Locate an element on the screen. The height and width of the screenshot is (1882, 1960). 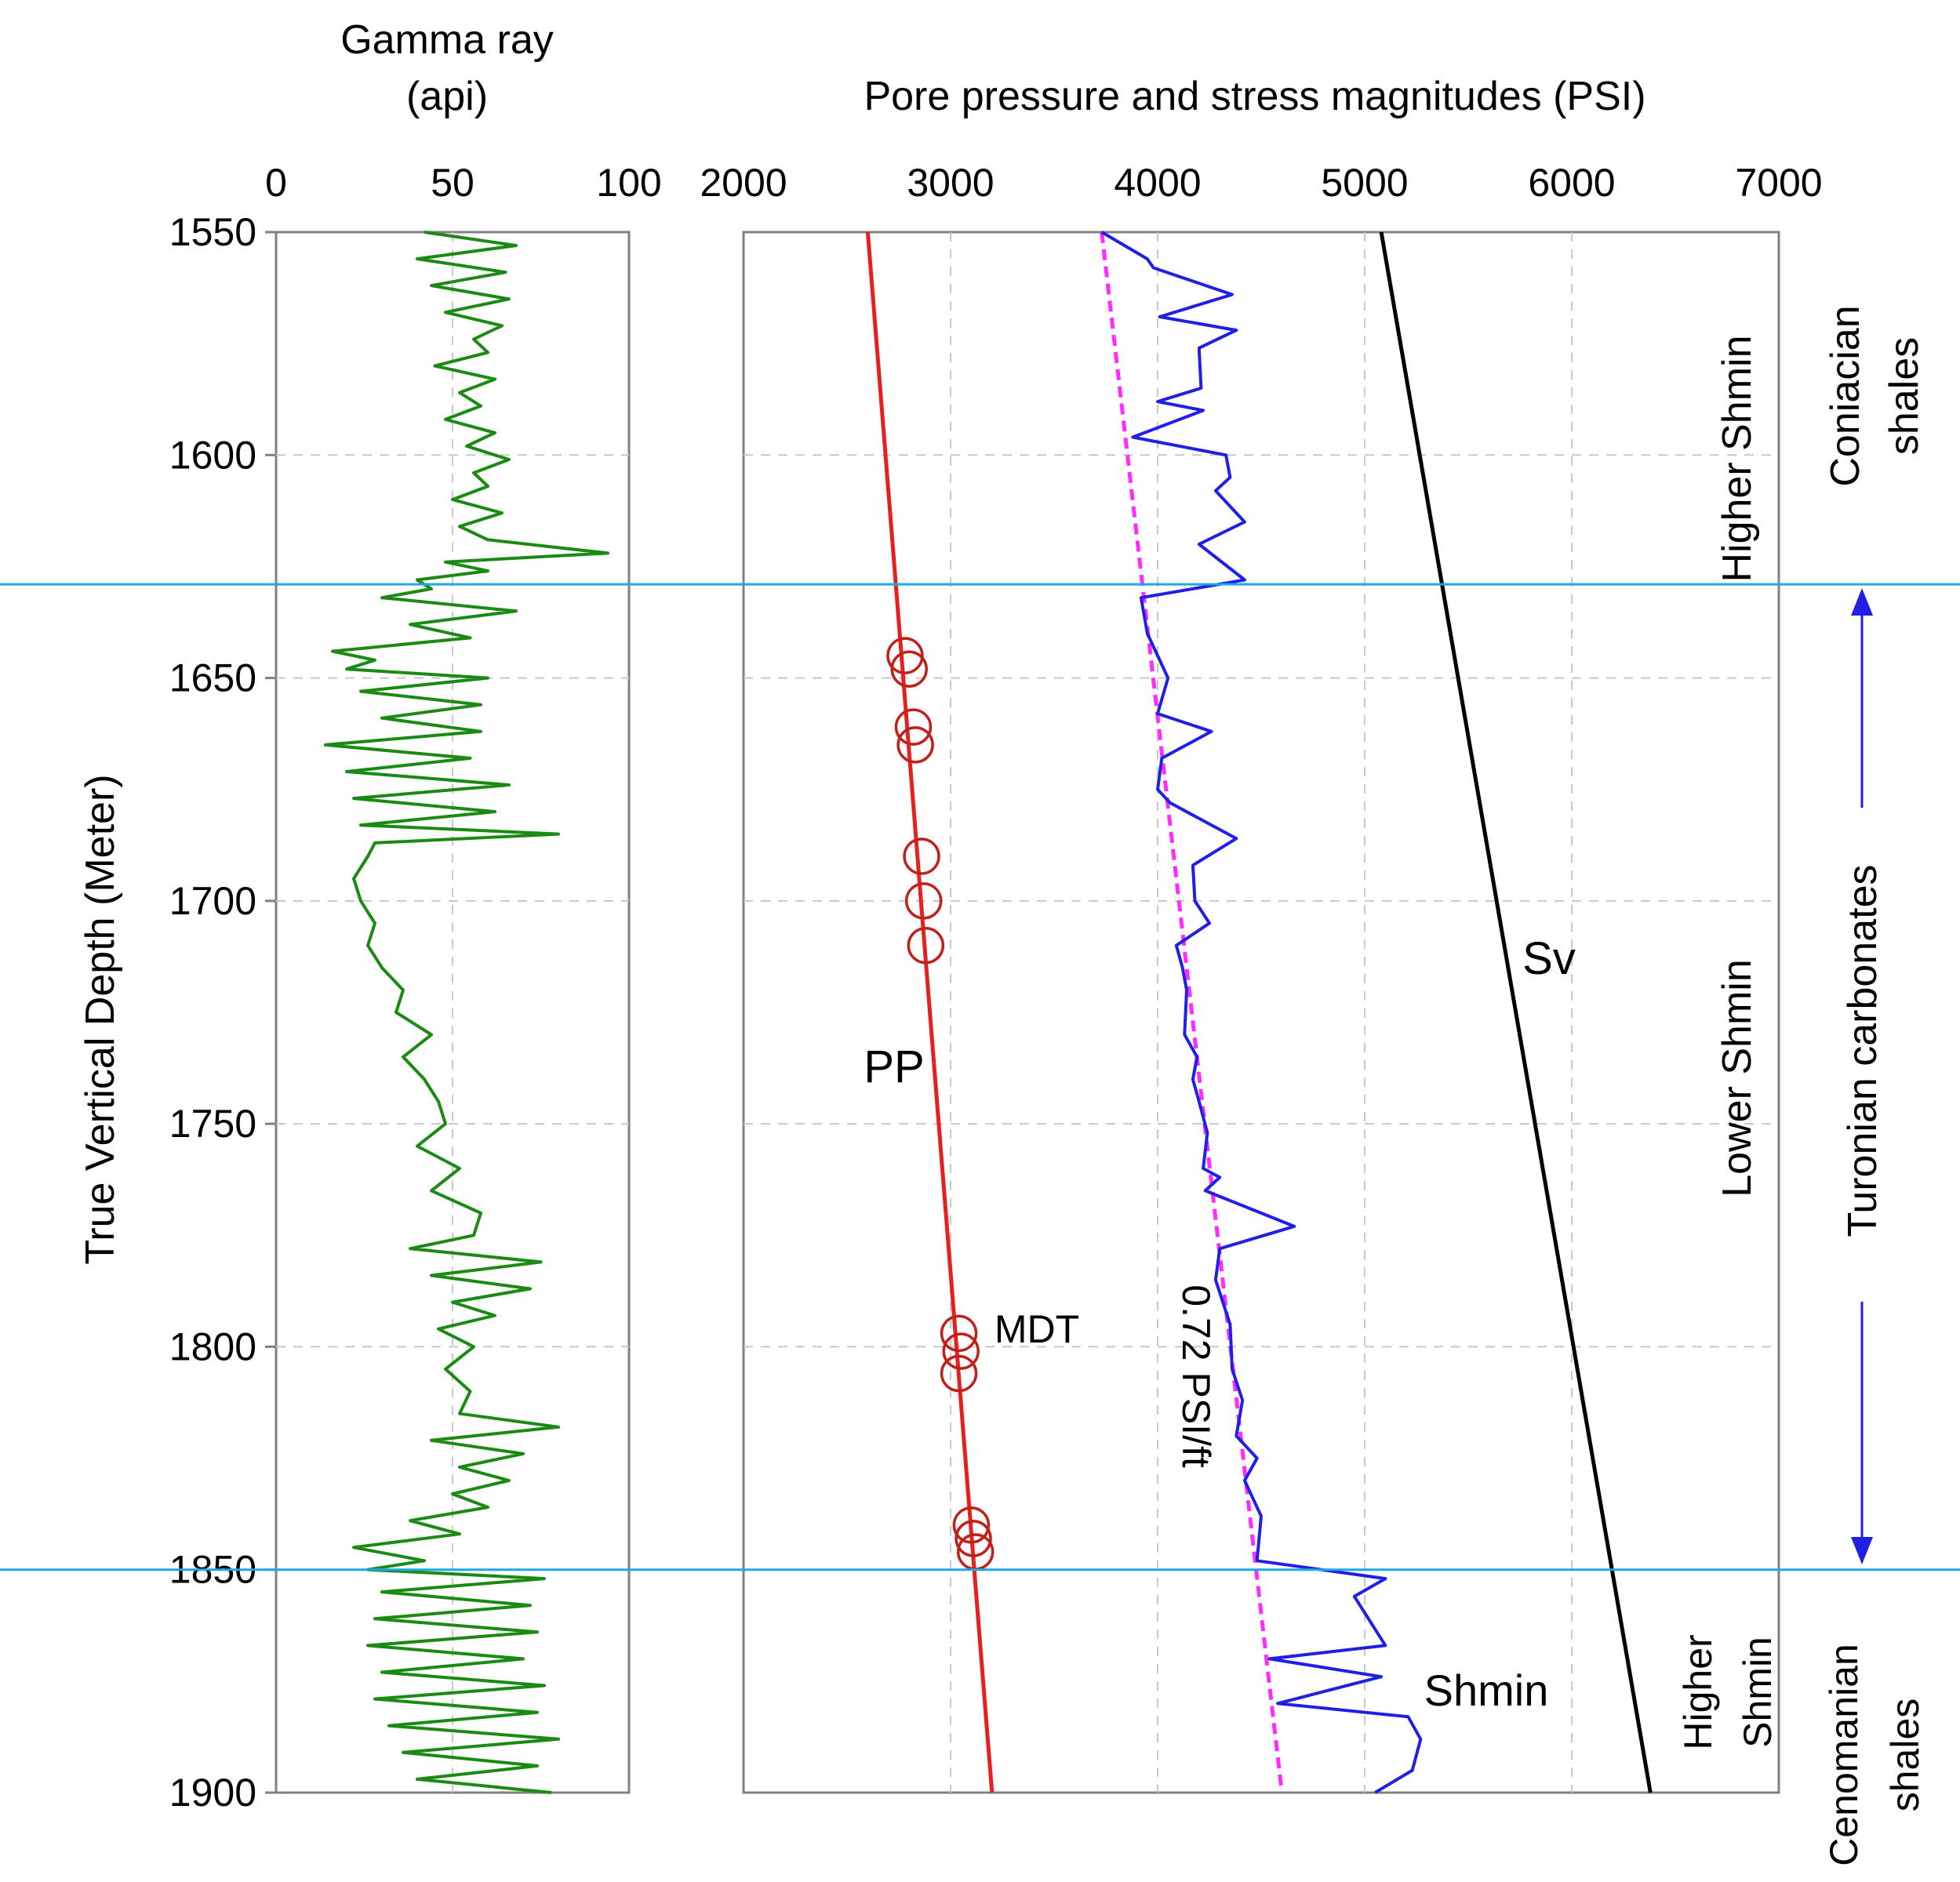
formation-cenomanian-line1: Cenomanian is located at coordinates (1844, 1755).